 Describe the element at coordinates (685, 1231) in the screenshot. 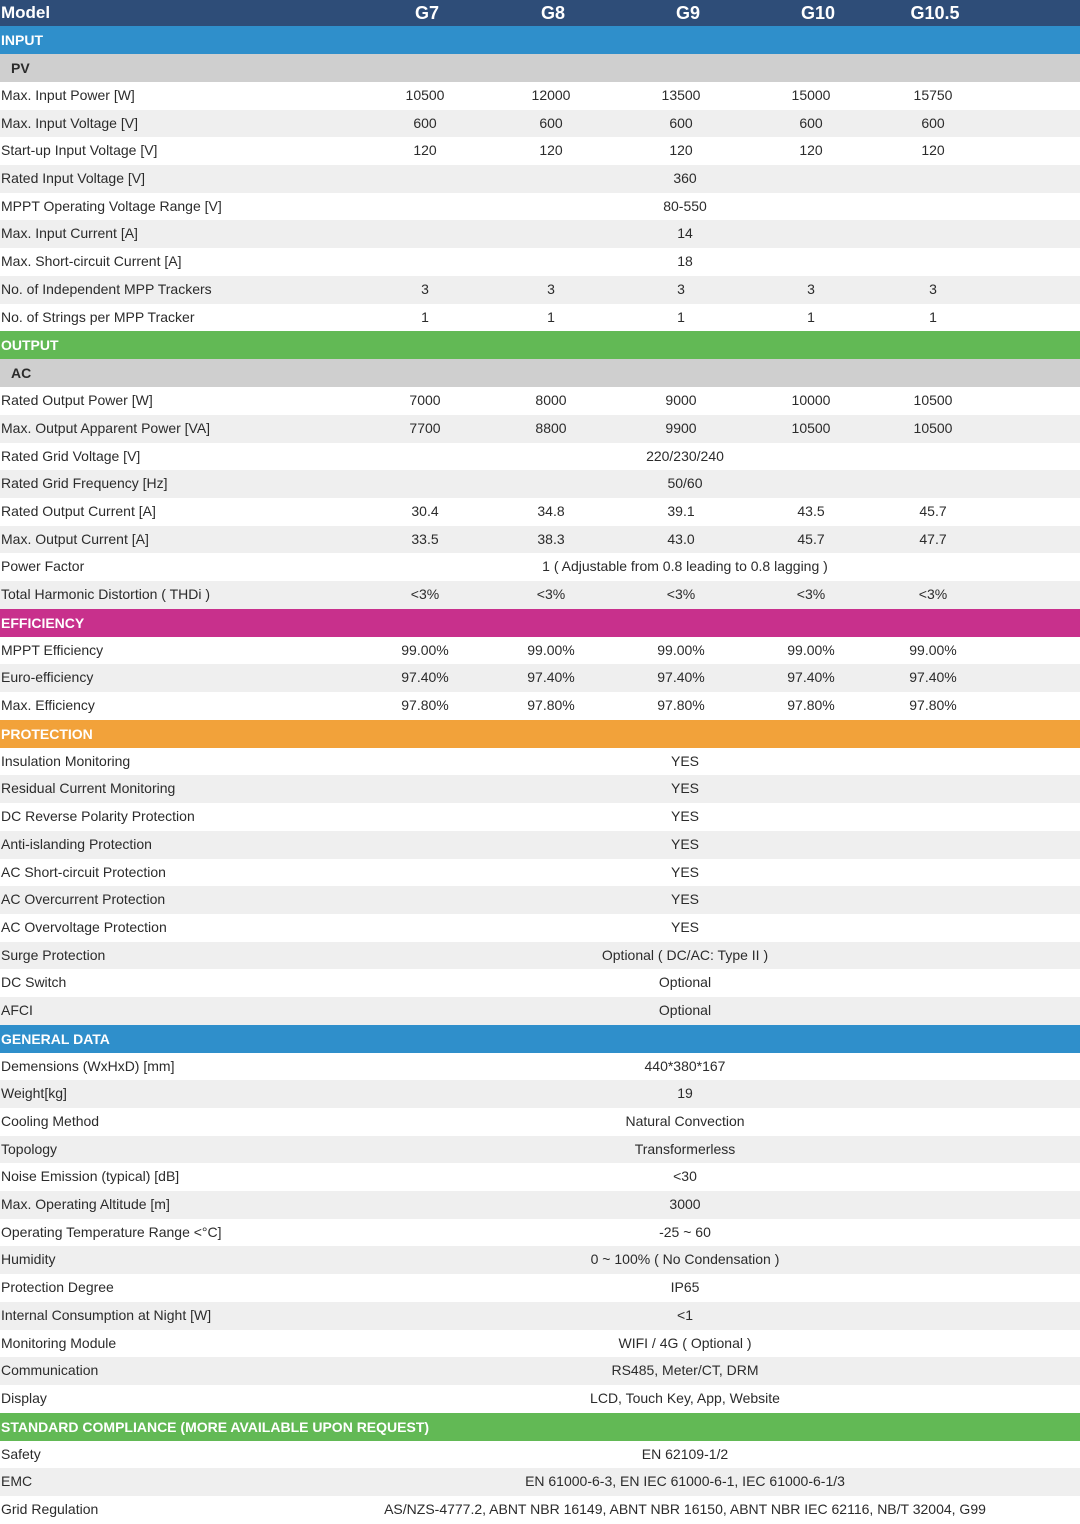

I see `spec-value-span: -25 ~ 60` at that location.